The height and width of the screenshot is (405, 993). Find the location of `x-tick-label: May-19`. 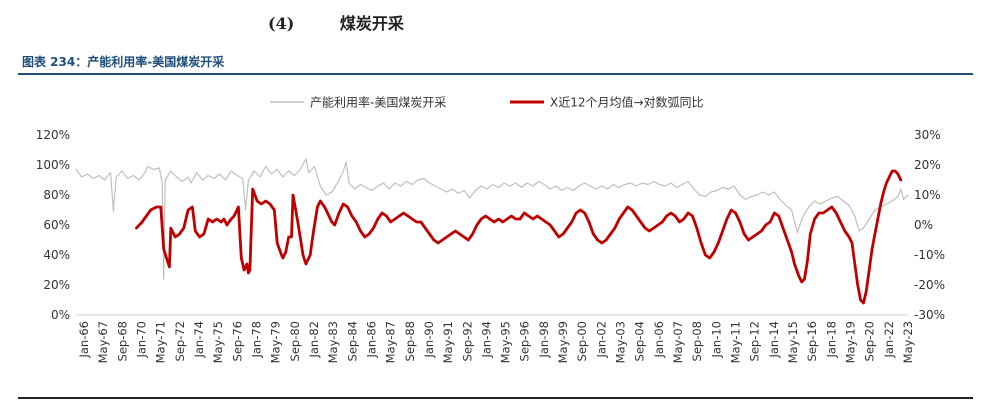

x-tick-label: May-19 is located at coordinates (851, 342).